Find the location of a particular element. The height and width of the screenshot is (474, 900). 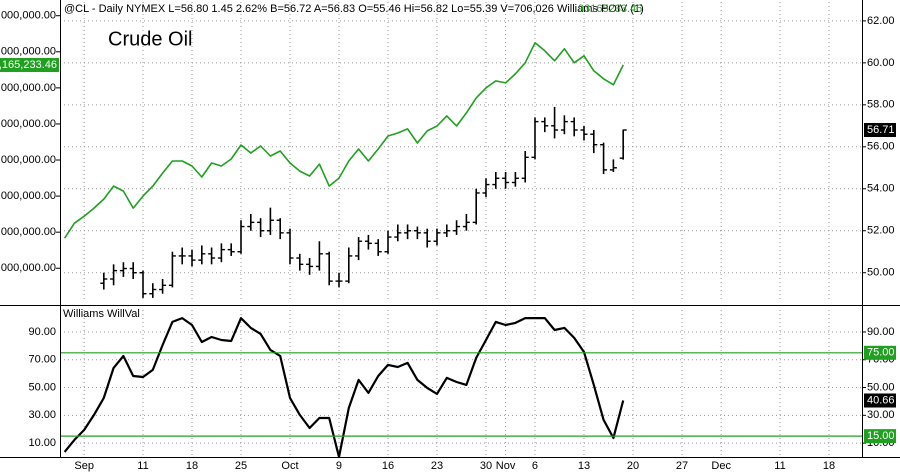

y-tick-label-left: 90.00 is located at coordinates (42, 332).